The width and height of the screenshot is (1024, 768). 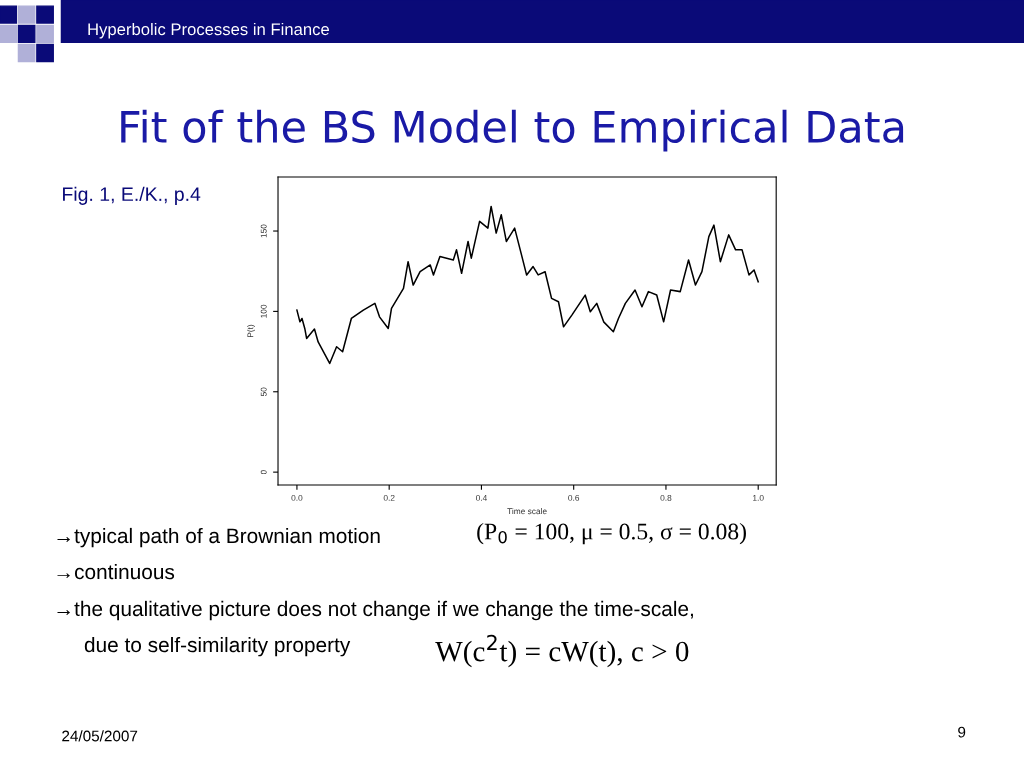 I want to click on text: due to self-similarity property, so click(x=217, y=646).